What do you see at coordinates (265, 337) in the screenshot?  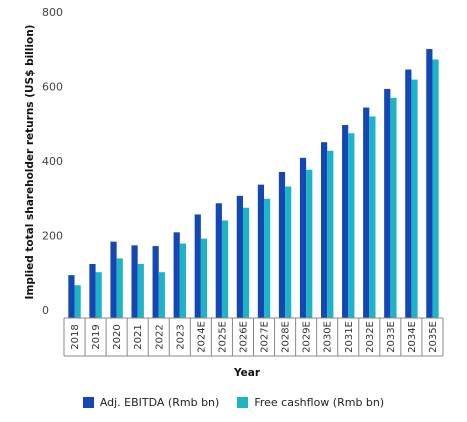 I see `x-tick-label: 2027E` at bounding box center [265, 337].